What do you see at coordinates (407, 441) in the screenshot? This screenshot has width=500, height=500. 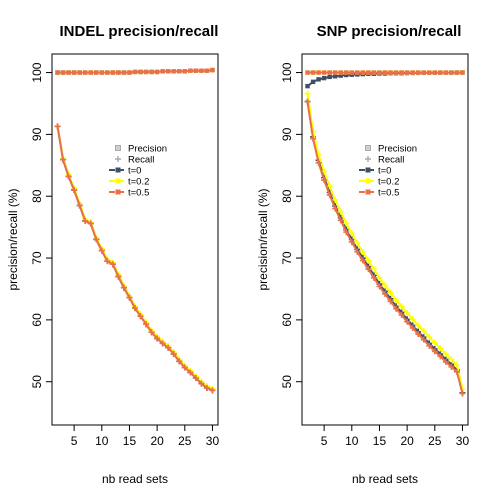 I see `x-tick-label: 20` at bounding box center [407, 441].